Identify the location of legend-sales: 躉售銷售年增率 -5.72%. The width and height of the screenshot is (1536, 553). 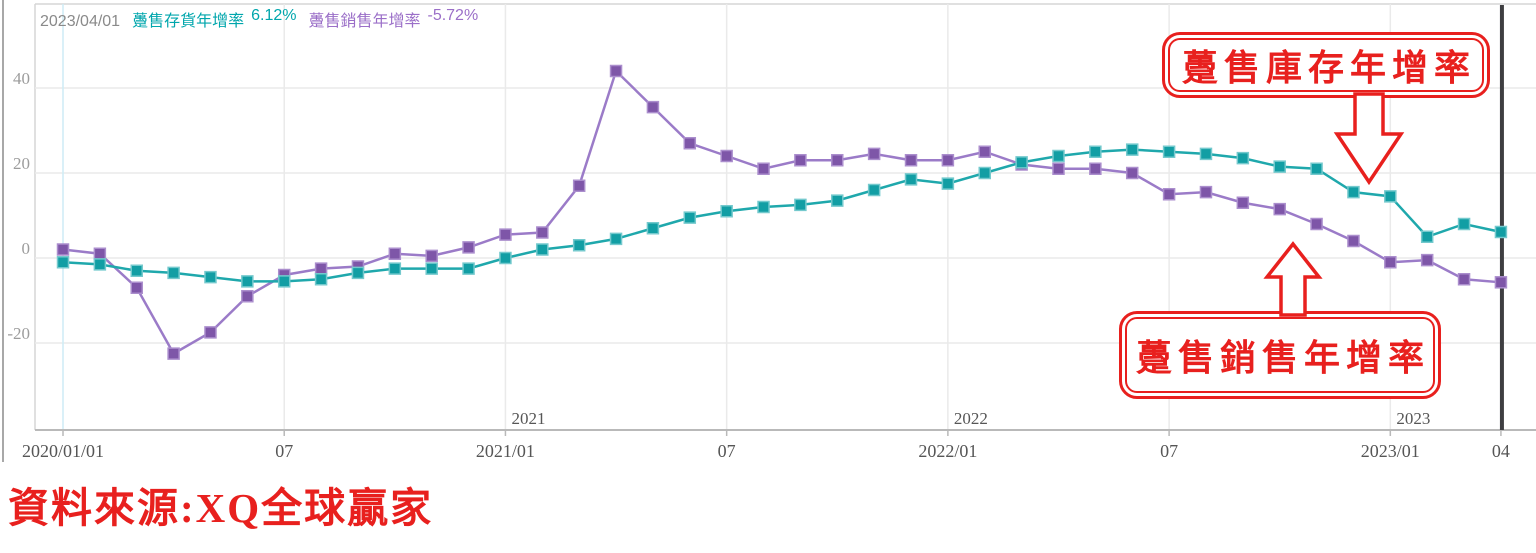
(393, 19).